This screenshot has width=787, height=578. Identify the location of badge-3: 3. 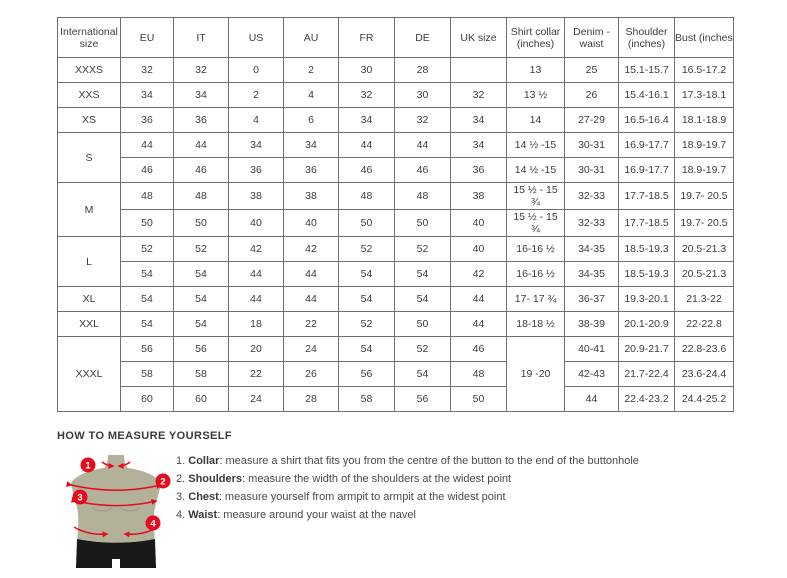
(80, 497).